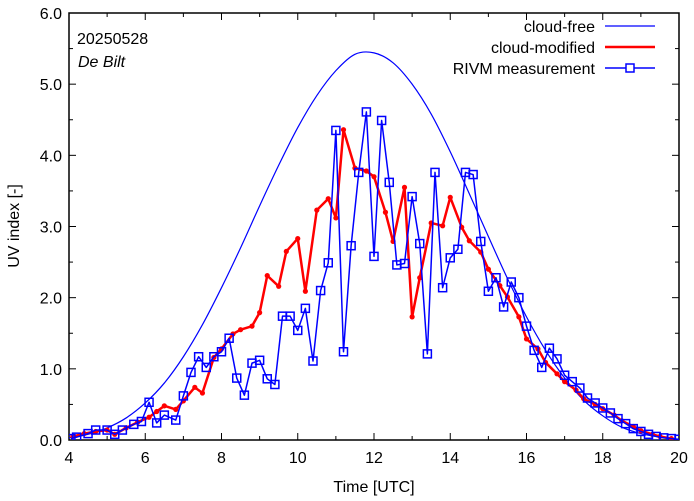  Describe the element at coordinates (51, 228) in the screenshot. I see `y-tick-label: 3.0` at that location.